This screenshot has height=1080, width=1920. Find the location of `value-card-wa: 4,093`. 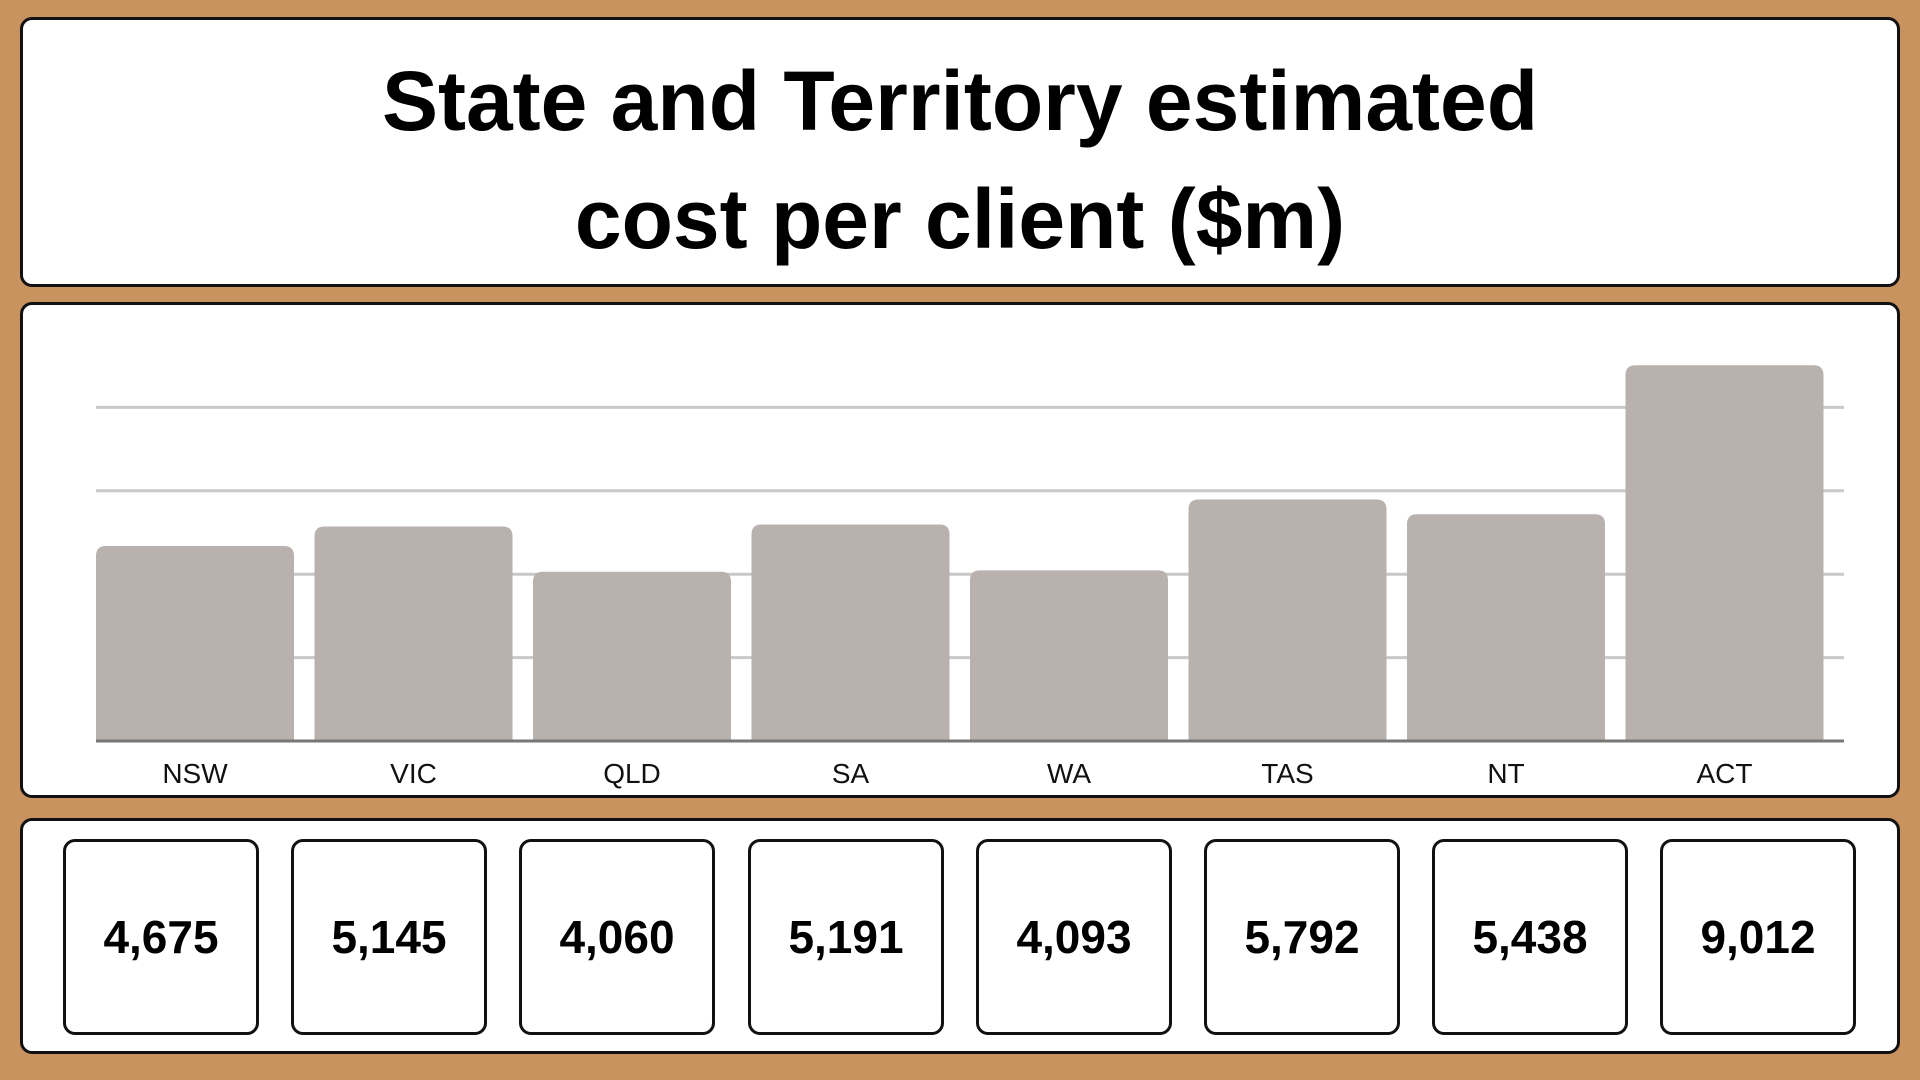

value-card-wa: 4,093 is located at coordinates (1074, 937).